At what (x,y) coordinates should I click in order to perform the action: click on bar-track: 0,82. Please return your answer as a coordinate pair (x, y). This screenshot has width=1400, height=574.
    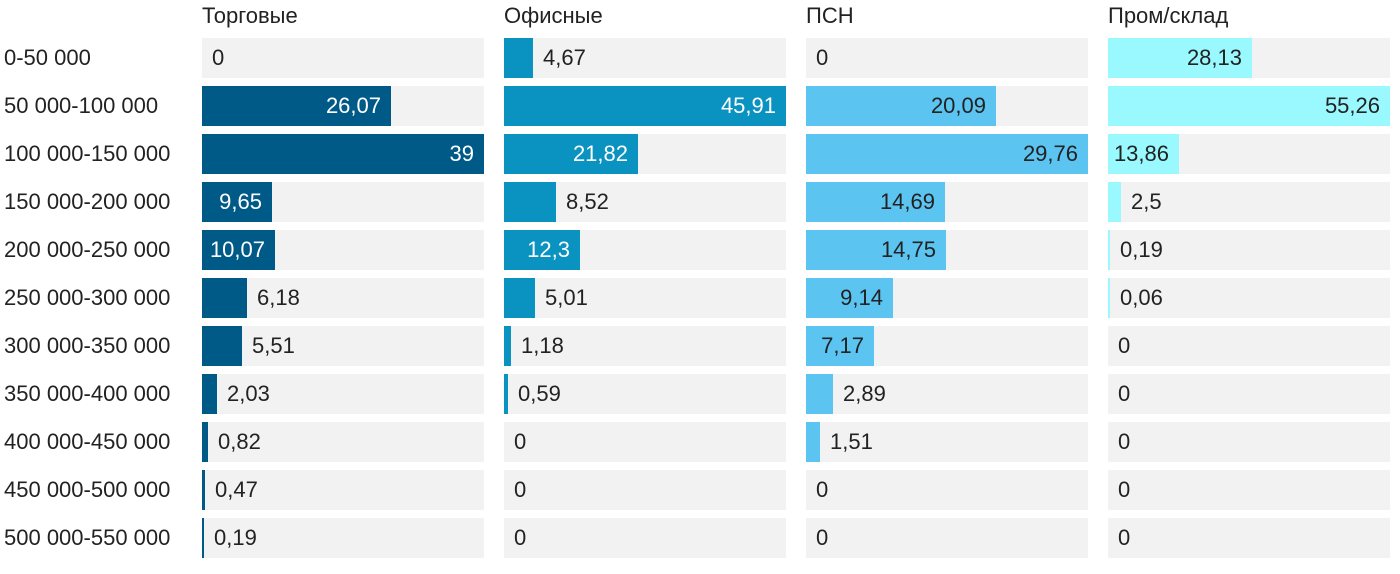
    Looking at the image, I should click on (343, 442).